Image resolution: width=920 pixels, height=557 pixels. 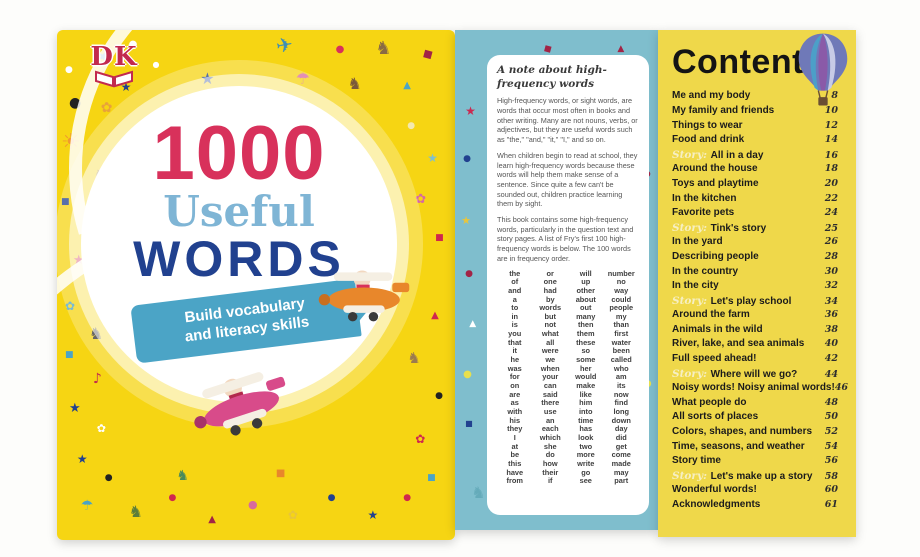 I want to click on frequency-word: the, so click(x=515, y=273).